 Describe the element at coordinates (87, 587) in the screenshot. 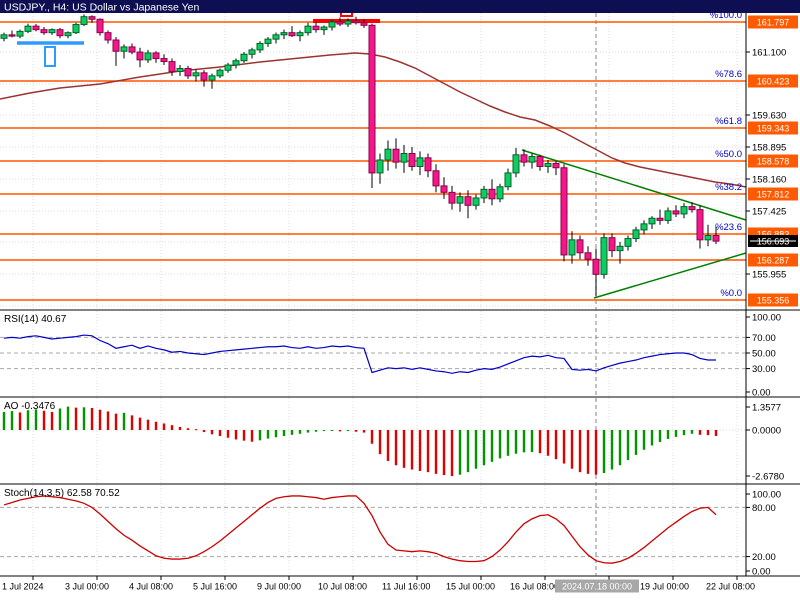

I see `time-axis-label: 3 Jul 00:00` at that location.